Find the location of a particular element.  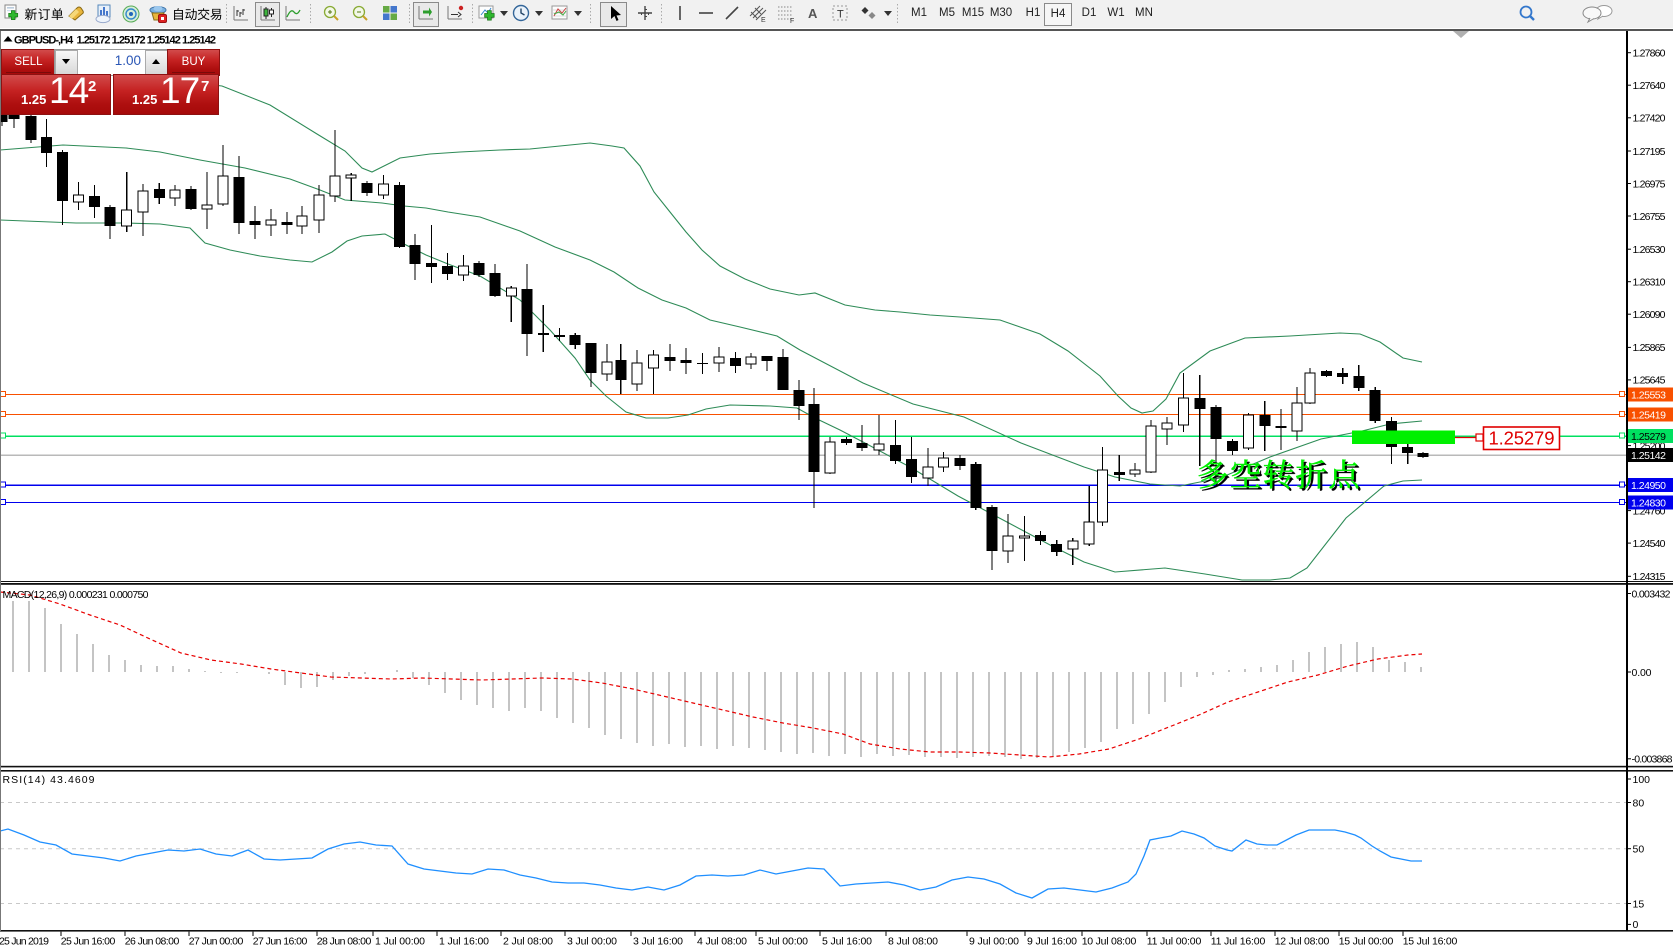

svg-text: -0.003868 is located at coordinates (1652, 760).